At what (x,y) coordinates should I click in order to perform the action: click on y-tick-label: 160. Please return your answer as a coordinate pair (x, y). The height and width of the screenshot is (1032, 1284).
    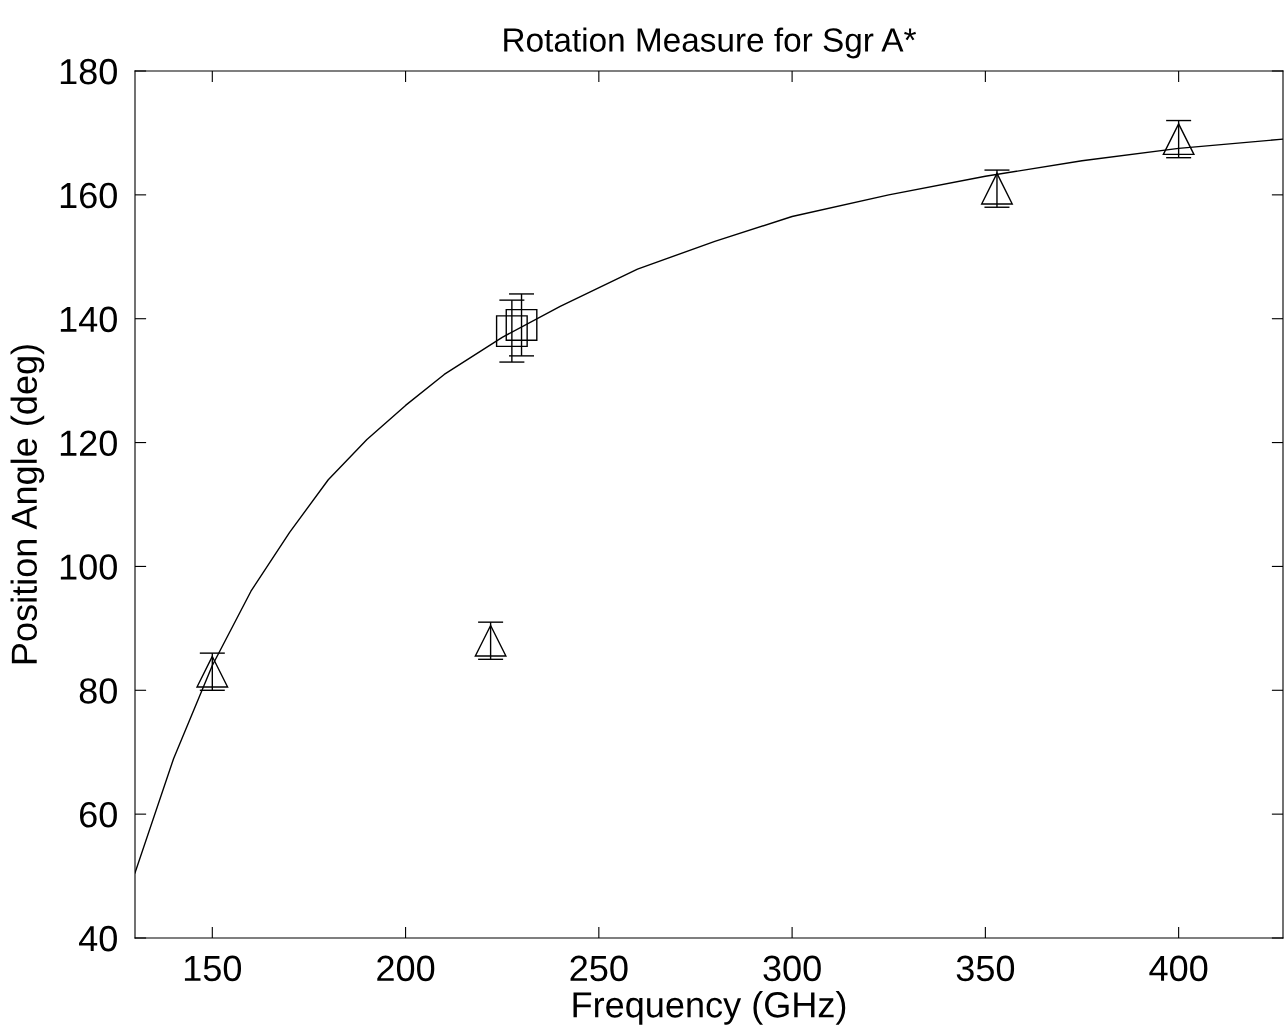
    Looking at the image, I should click on (88, 195).